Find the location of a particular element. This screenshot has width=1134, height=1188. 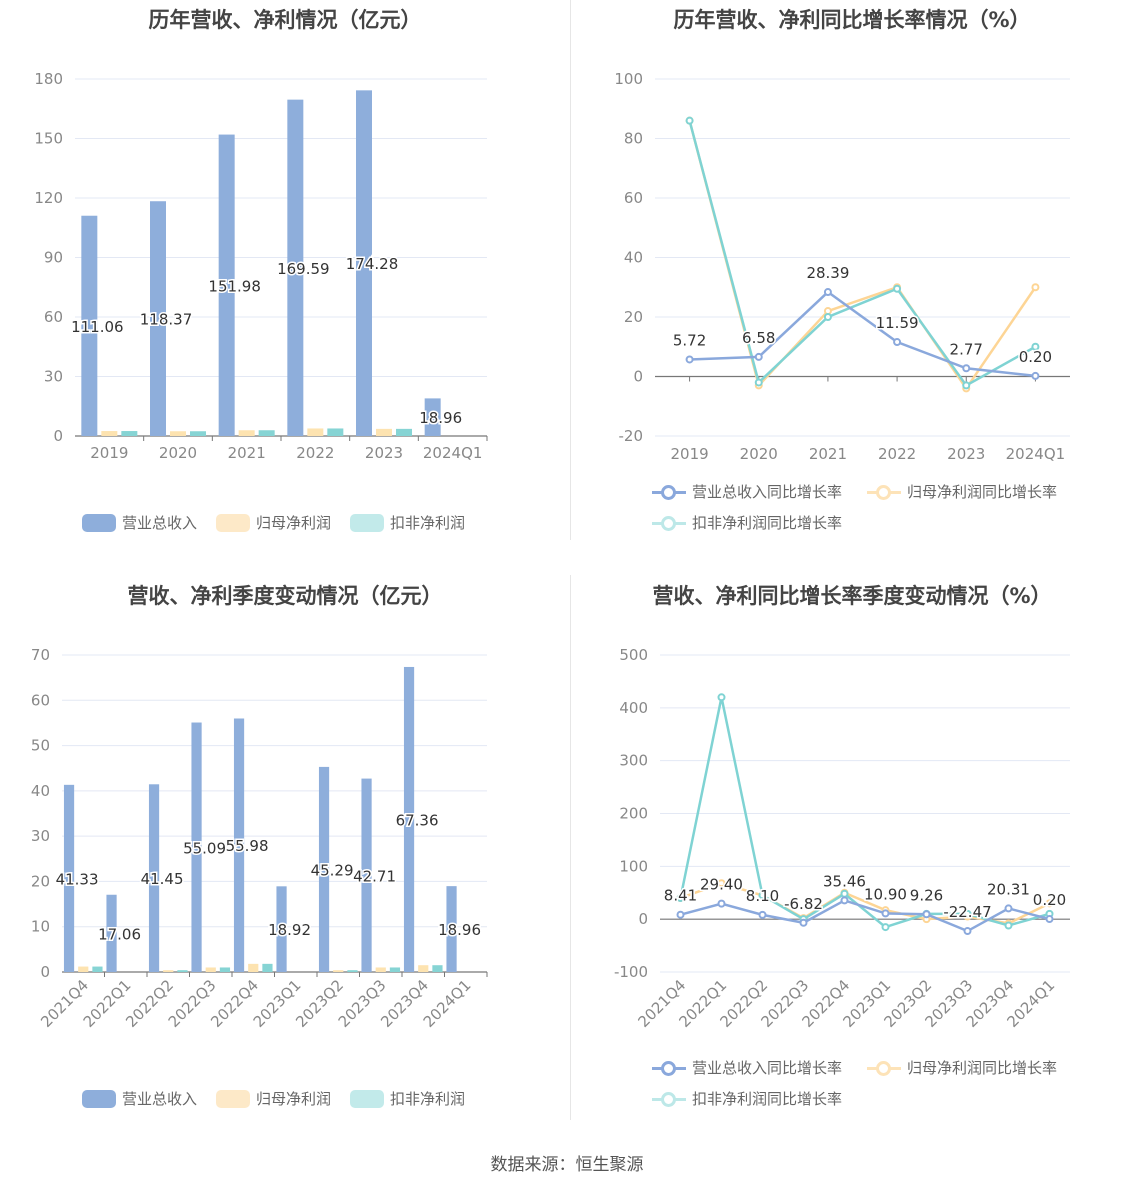

data-label: -6.82 is located at coordinates (803, 904).